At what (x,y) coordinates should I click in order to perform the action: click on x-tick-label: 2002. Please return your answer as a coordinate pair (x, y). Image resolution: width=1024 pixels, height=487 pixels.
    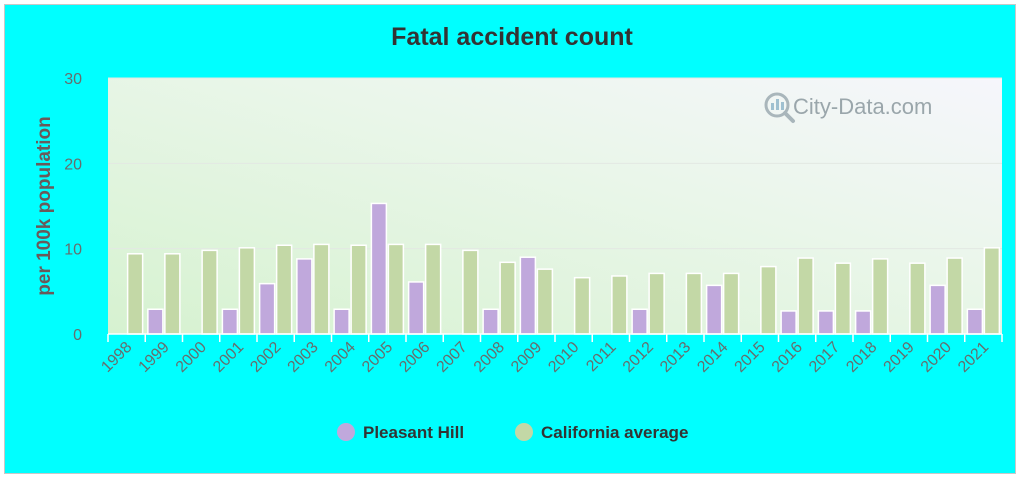
    Looking at the image, I should click on (265, 357).